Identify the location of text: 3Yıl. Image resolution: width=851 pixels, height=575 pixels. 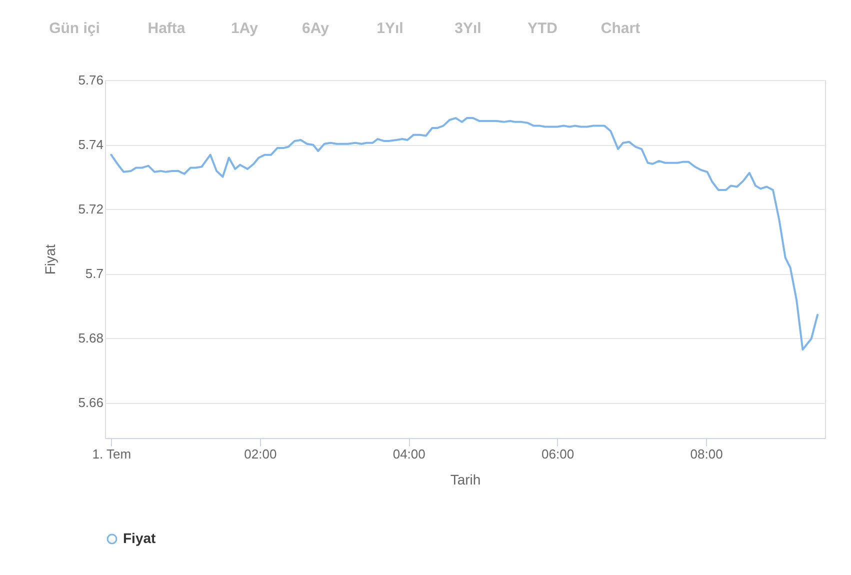
(468, 28).